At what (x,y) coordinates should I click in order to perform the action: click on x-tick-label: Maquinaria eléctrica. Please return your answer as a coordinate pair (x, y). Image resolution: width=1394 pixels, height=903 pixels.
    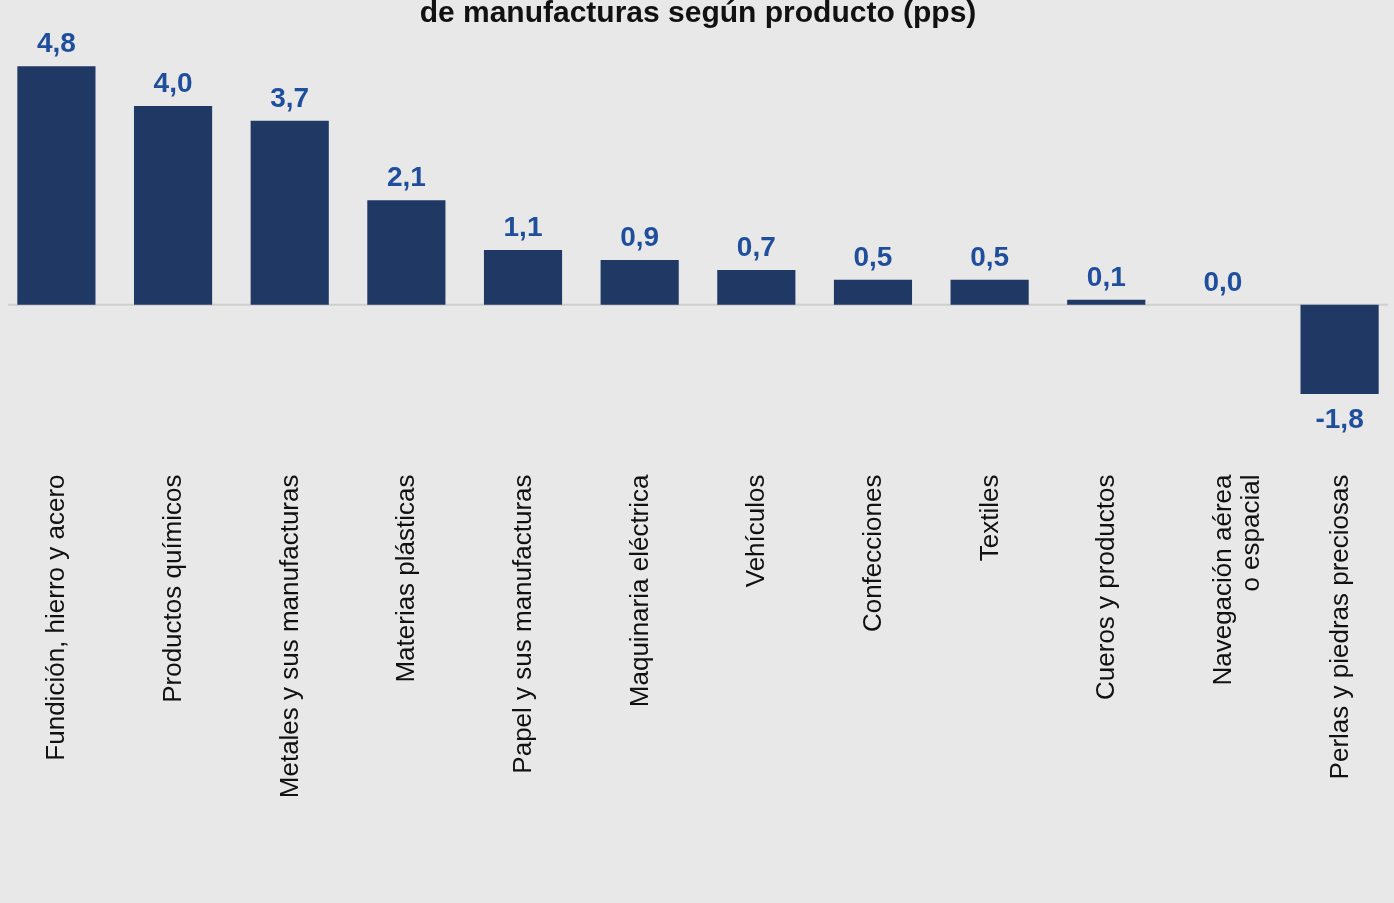
    Looking at the image, I should click on (638, 590).